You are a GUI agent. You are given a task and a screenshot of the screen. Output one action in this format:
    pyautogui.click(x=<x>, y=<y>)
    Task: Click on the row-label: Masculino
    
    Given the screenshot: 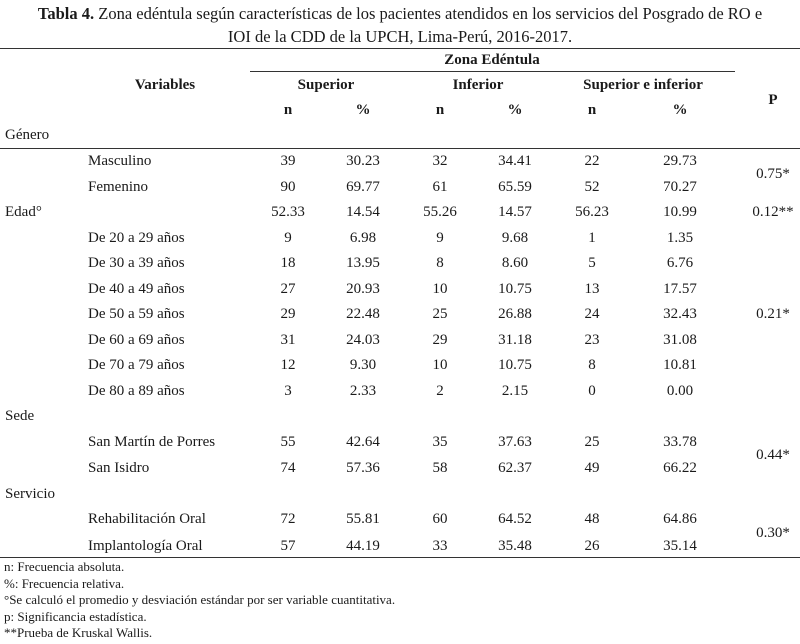 What is the action you would take?
    pyautogui.click(x=120, y=161)
    